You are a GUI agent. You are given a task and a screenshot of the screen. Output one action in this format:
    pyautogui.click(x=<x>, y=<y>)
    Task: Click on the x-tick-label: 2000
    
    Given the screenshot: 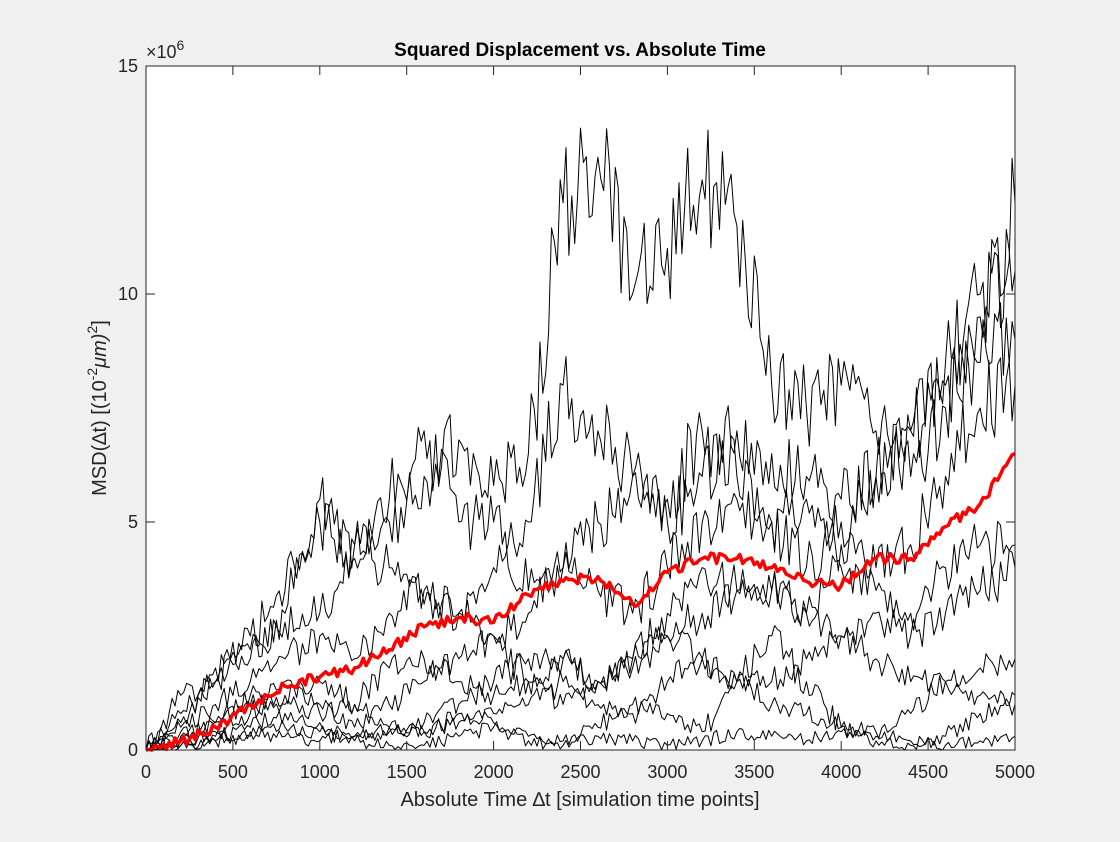 What is the action you would take?
    pyautogui.click(x=494, y=772)
    